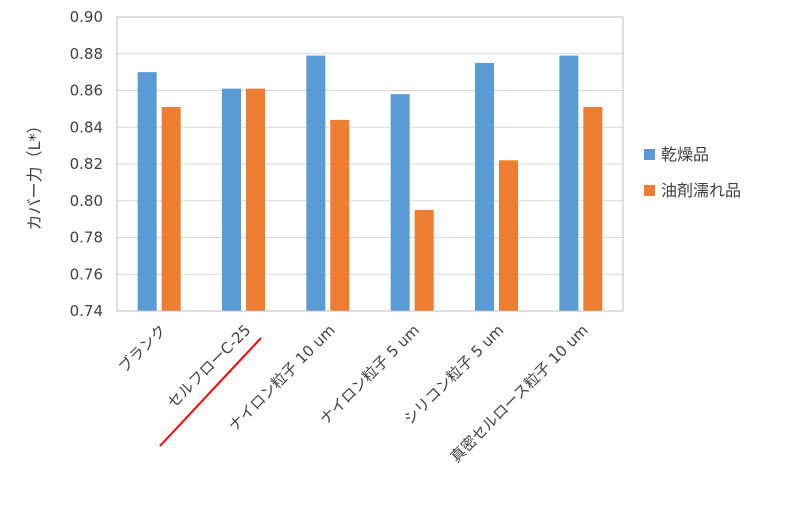  What do you see at coordinates (86, 238) in the screenshot?
I see `y-tick-label: 0.78` at bounding box center [86, 238].